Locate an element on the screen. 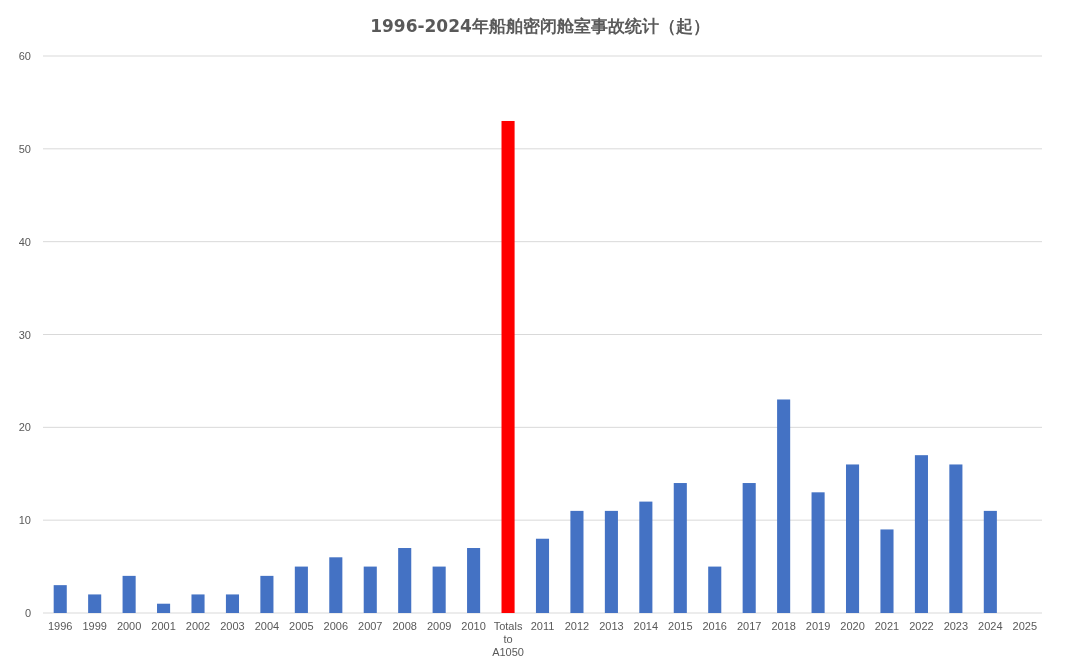  chart-title: 1996-2024年船舶密闭舱室事故统计（起） is located at coordinates (540, 26).